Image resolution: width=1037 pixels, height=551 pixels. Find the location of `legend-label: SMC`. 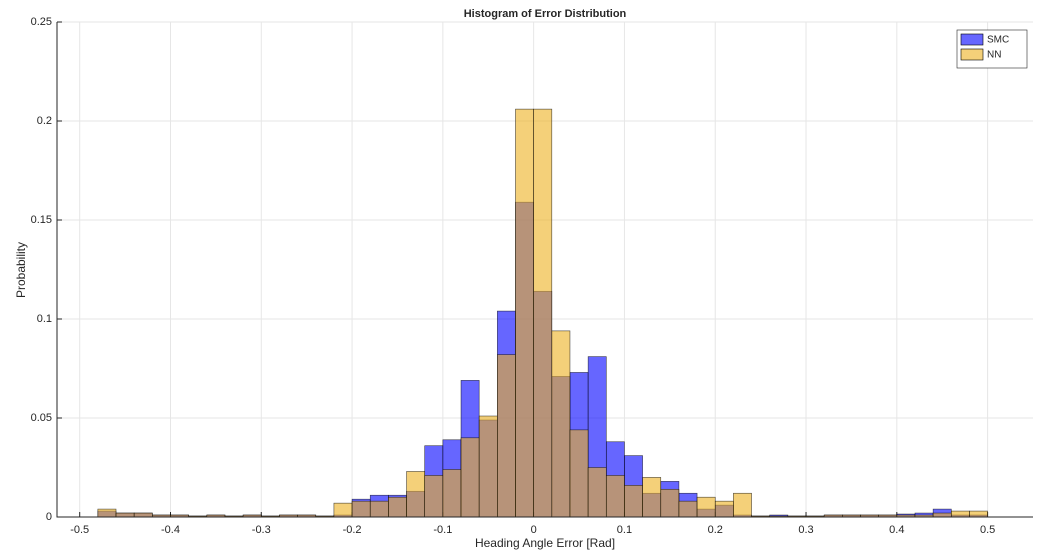

legend-label: SMC is located at coordinates (998, 40).